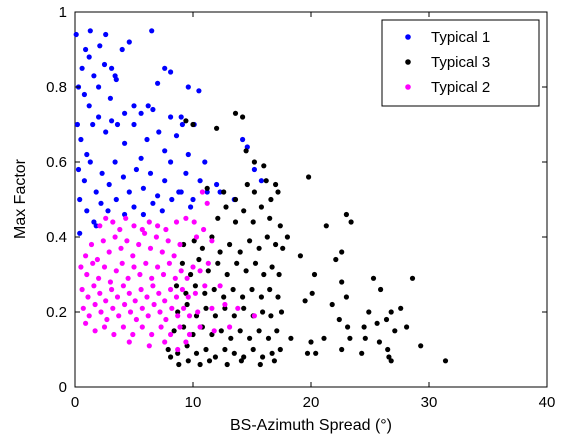 The width and height of the screenshot is (576, 439). Describe the element at coordinates (56, 237) in the screenshot. I see `y-tick-label: 0.4` at that location.